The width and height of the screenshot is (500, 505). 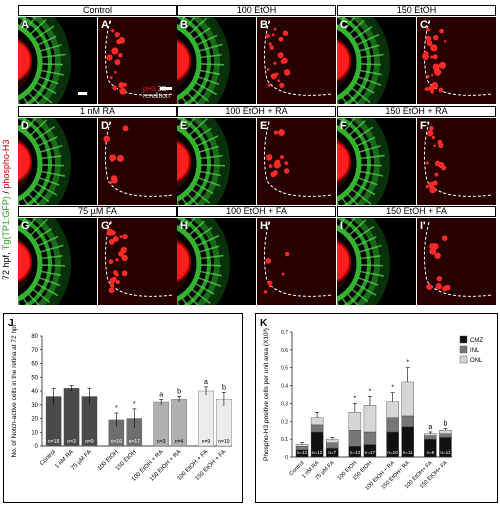 I want to click on y-tick-label: 0.2, so click(x=284, y=422).